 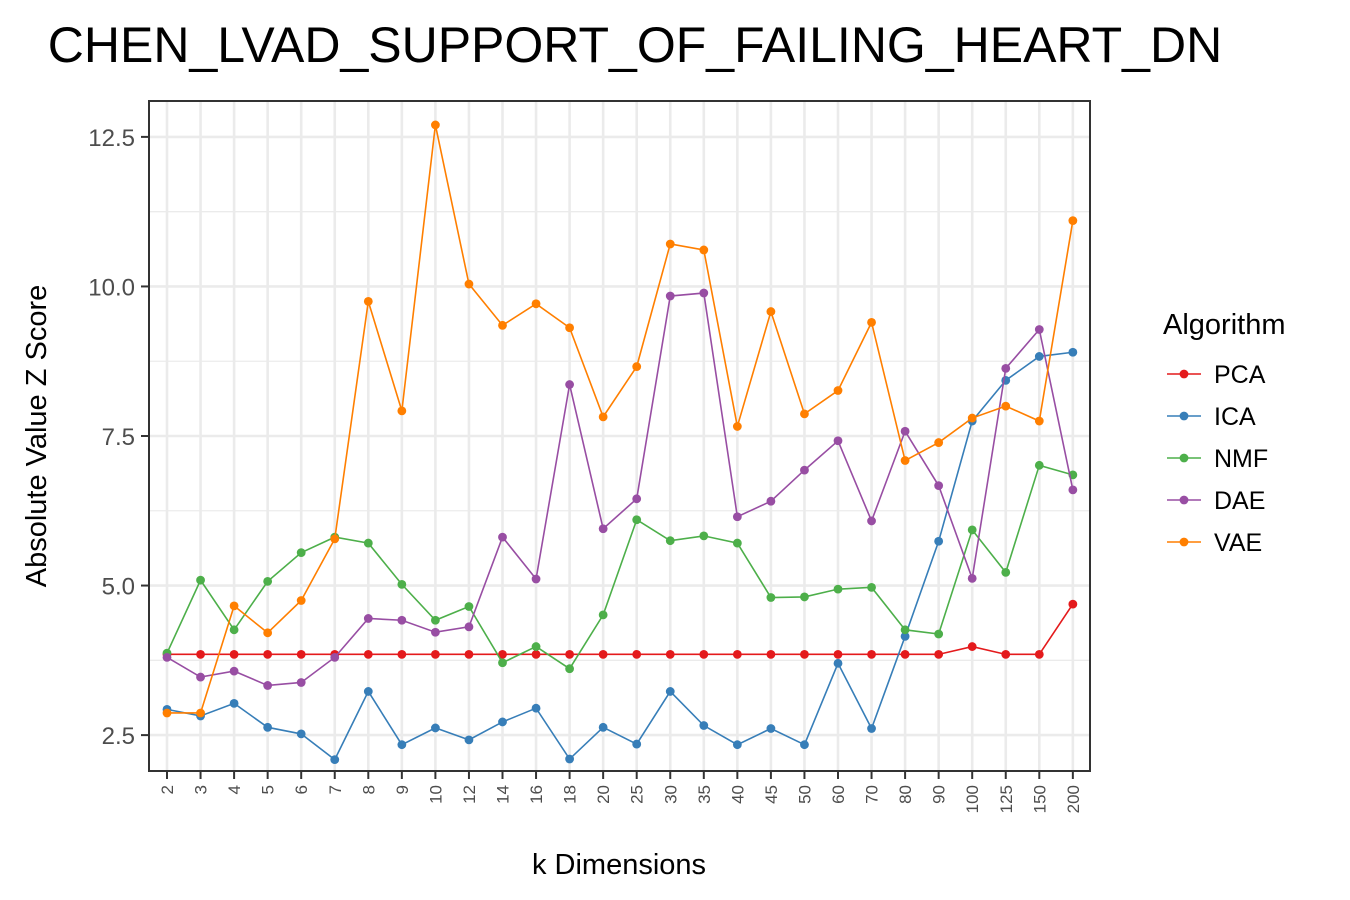 What do you see at coordinates (1239, 501) in the screenshot?
I see `legend-label-dae: DAE` at bounding box center [1239, 501].